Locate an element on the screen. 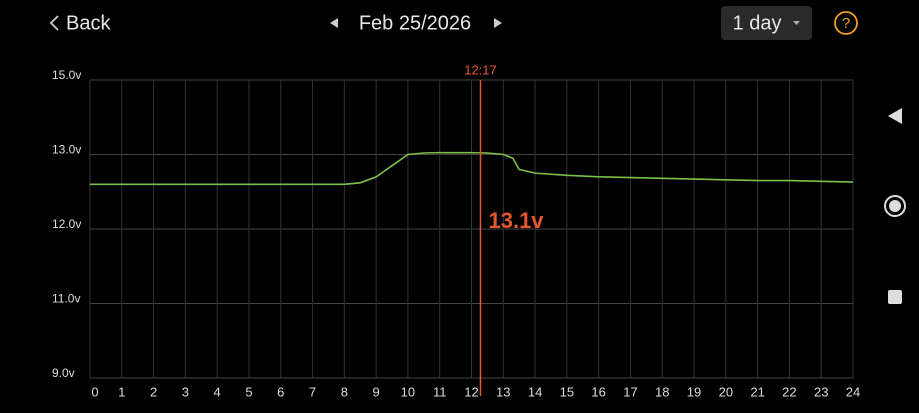 This screenshot has width=919, height=413. nav-home-ring is located at coordinates (895, 206).